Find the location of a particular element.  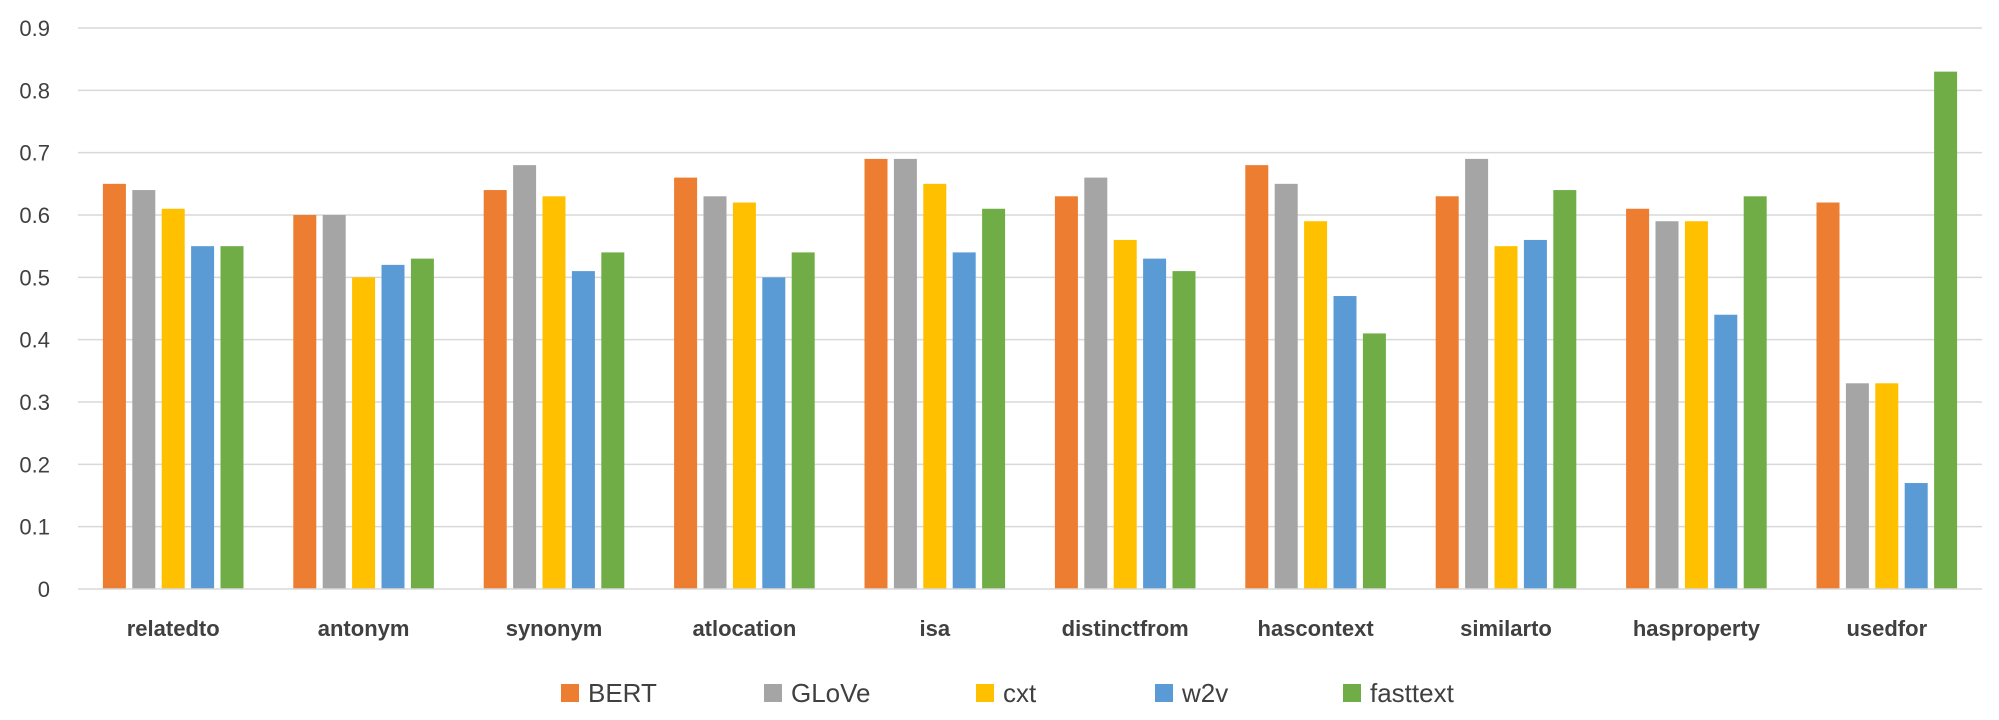

bar-fasttext-isa is located at coordinates (994, 398).